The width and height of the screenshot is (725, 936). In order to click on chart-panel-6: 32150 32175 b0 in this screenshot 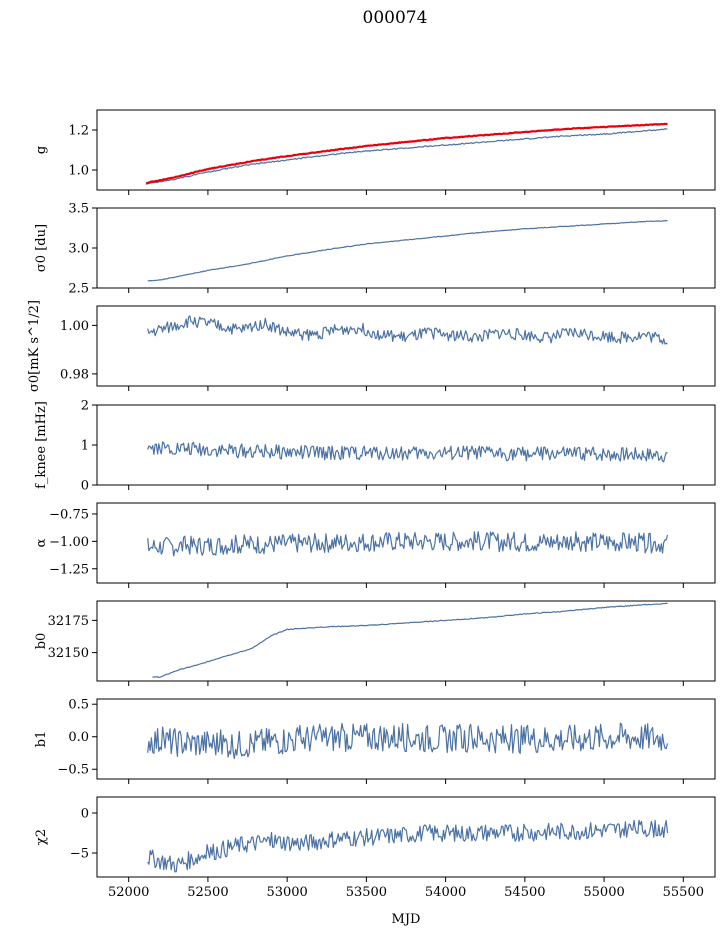, I will do `click(375, 643)`.